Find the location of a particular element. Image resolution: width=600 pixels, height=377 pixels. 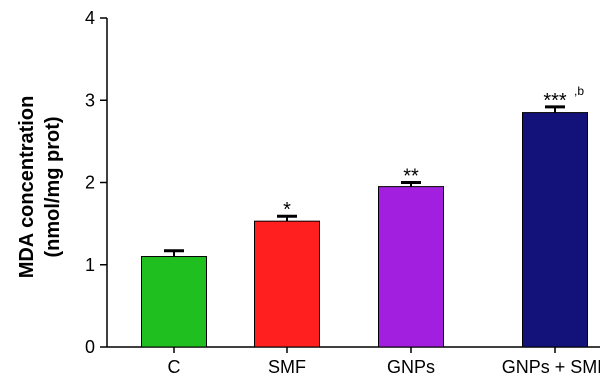

y-tick-label: 1 is located at coordinates (90, 265).